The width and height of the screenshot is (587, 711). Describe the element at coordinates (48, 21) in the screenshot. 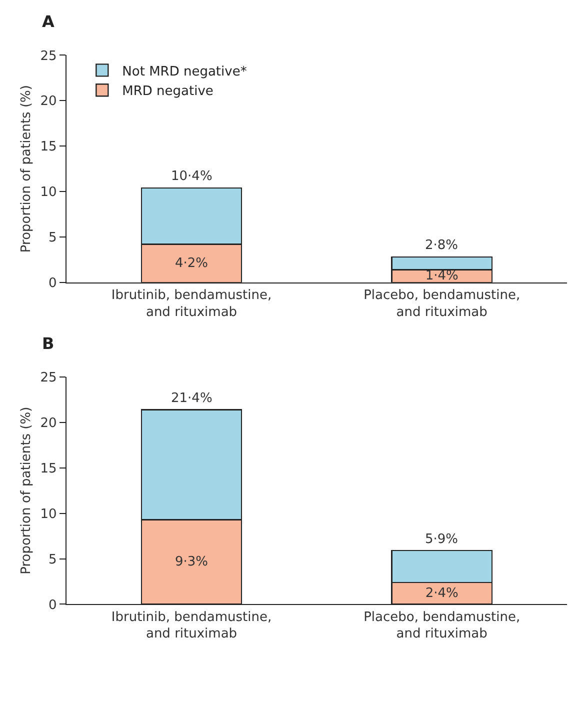

I see `chart-title: A` at that location.